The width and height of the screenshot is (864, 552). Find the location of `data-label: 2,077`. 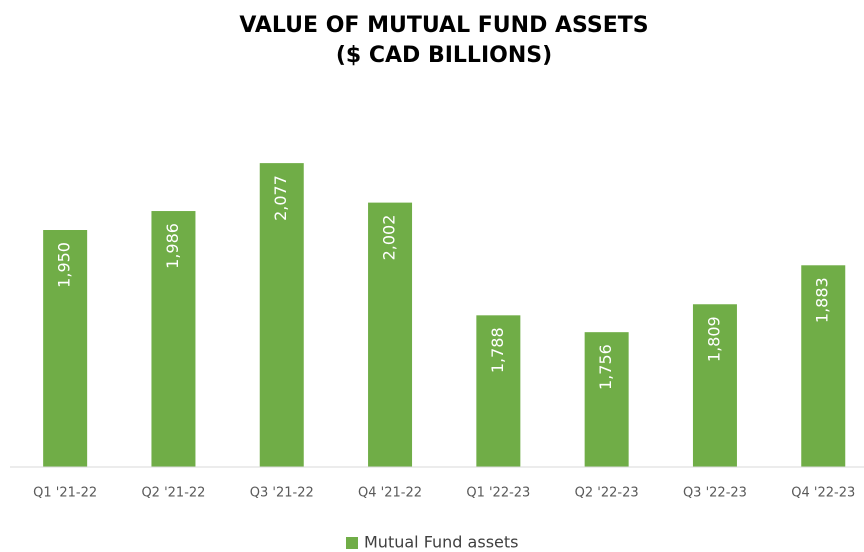

data-label: 2,077 is located at coordinates (280, 198).